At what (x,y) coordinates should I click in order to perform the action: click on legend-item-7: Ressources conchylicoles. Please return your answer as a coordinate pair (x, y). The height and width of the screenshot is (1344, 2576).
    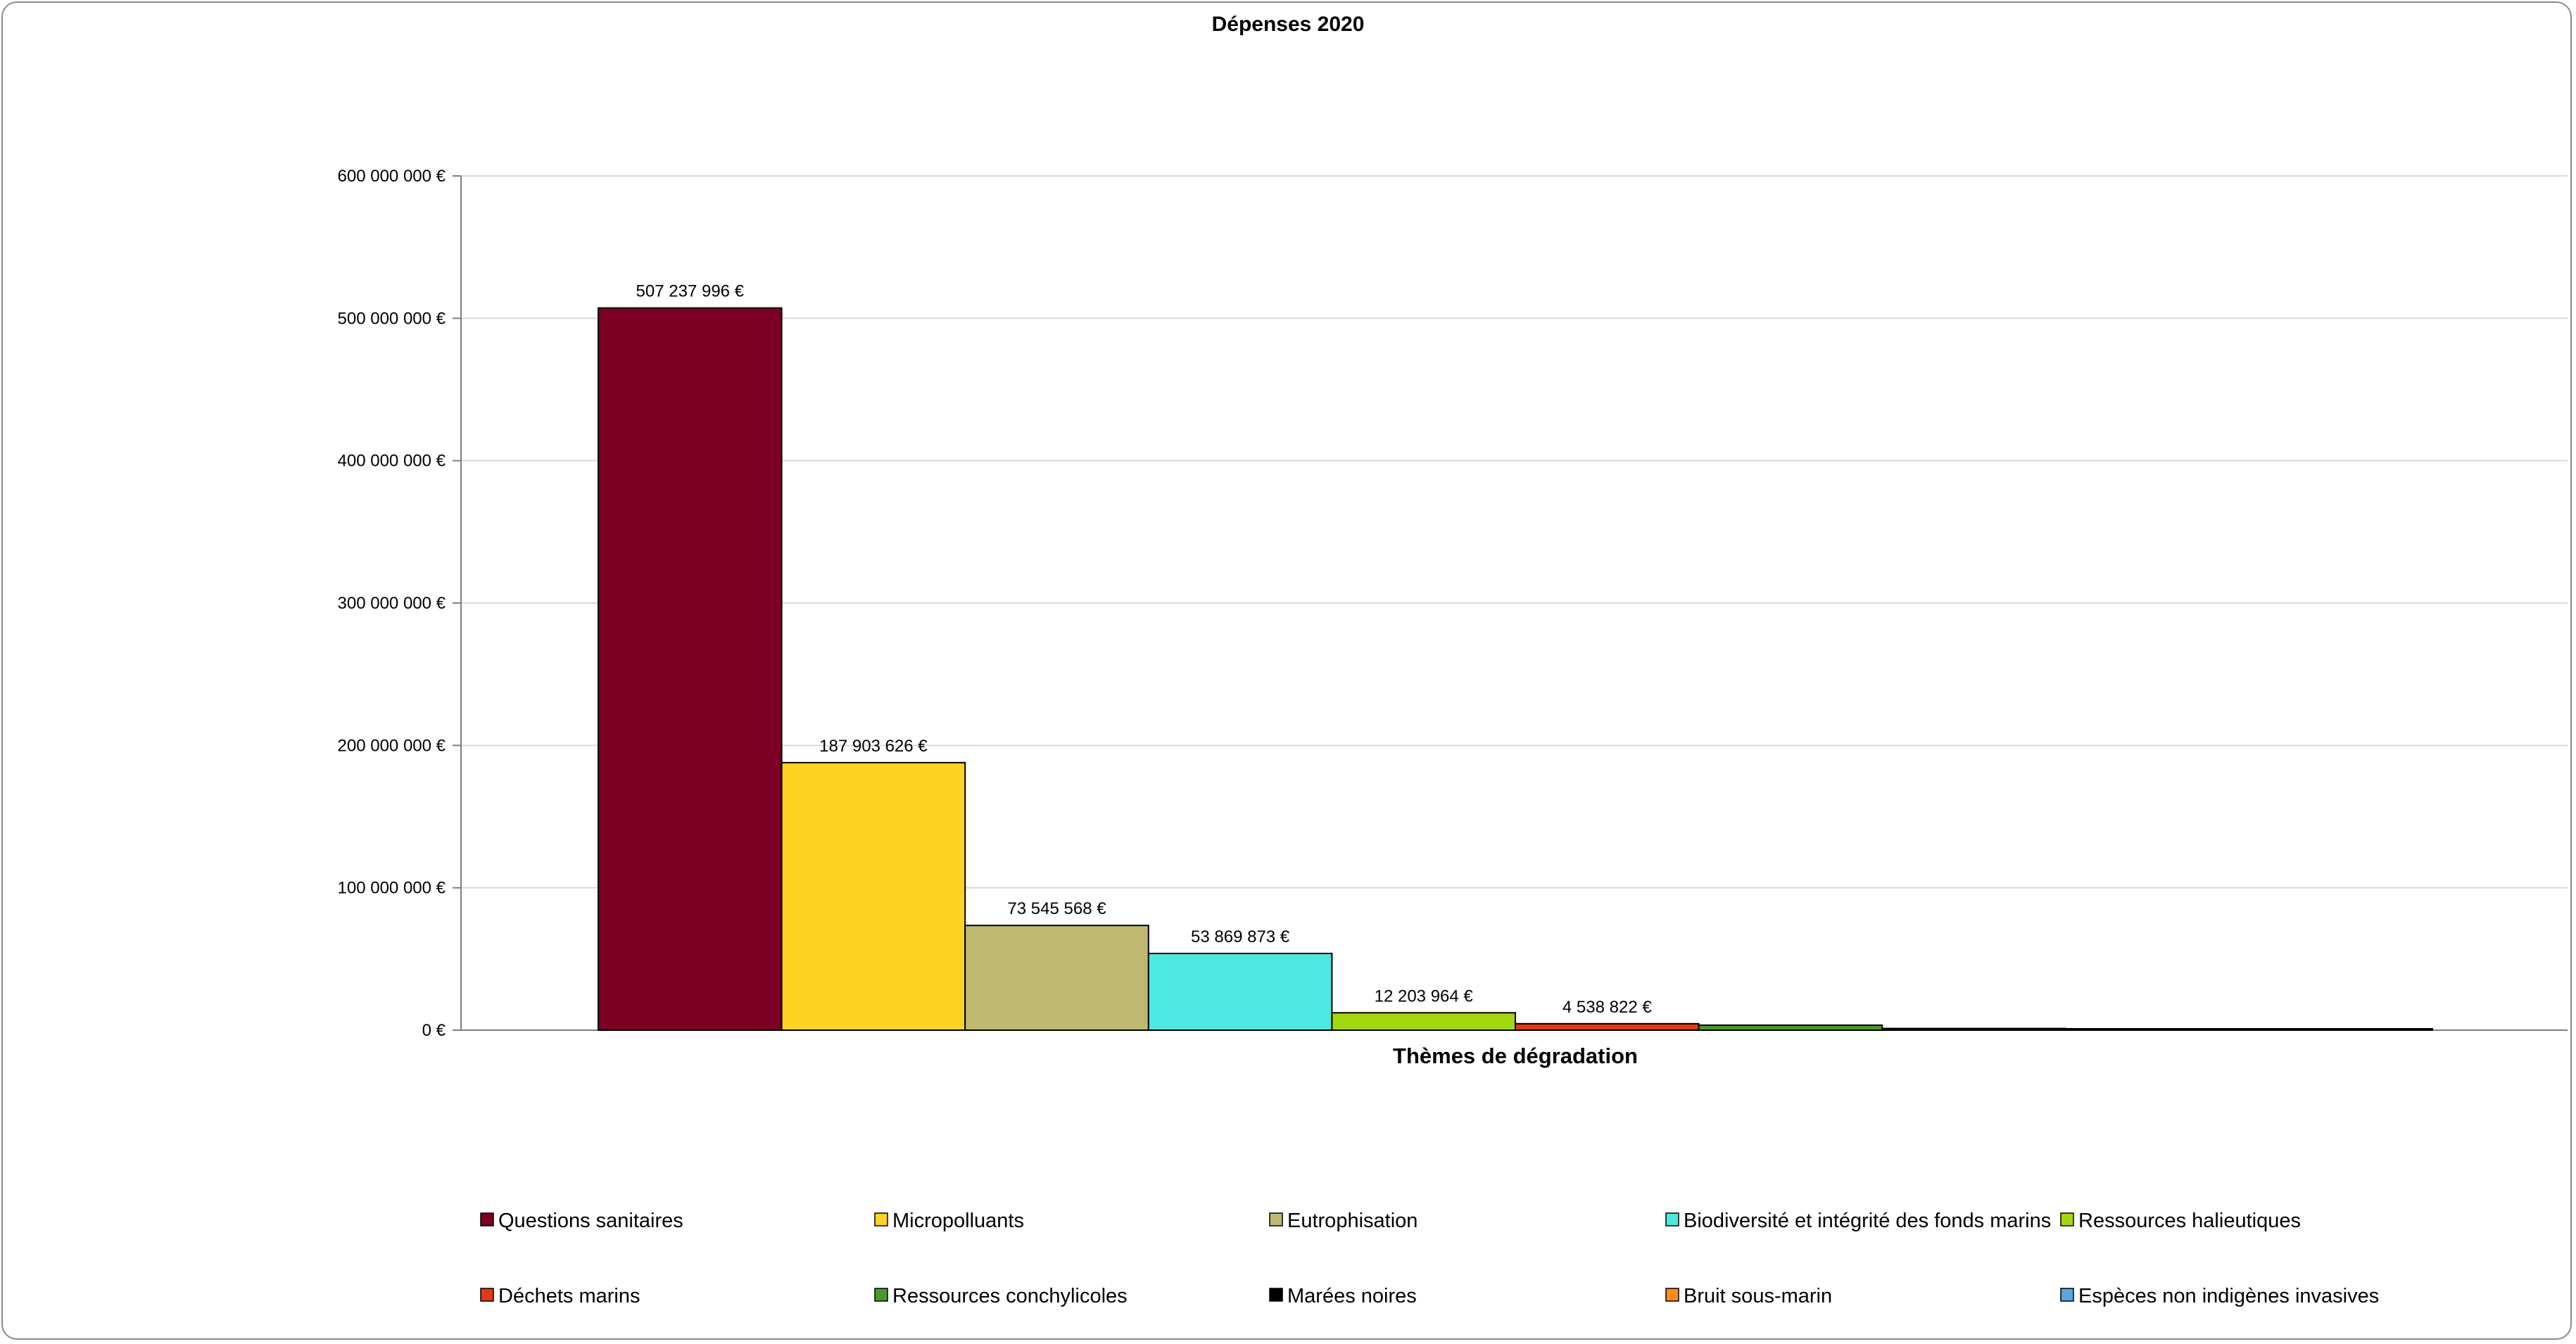
    Looking at the image, I should click on (1010, 1296).